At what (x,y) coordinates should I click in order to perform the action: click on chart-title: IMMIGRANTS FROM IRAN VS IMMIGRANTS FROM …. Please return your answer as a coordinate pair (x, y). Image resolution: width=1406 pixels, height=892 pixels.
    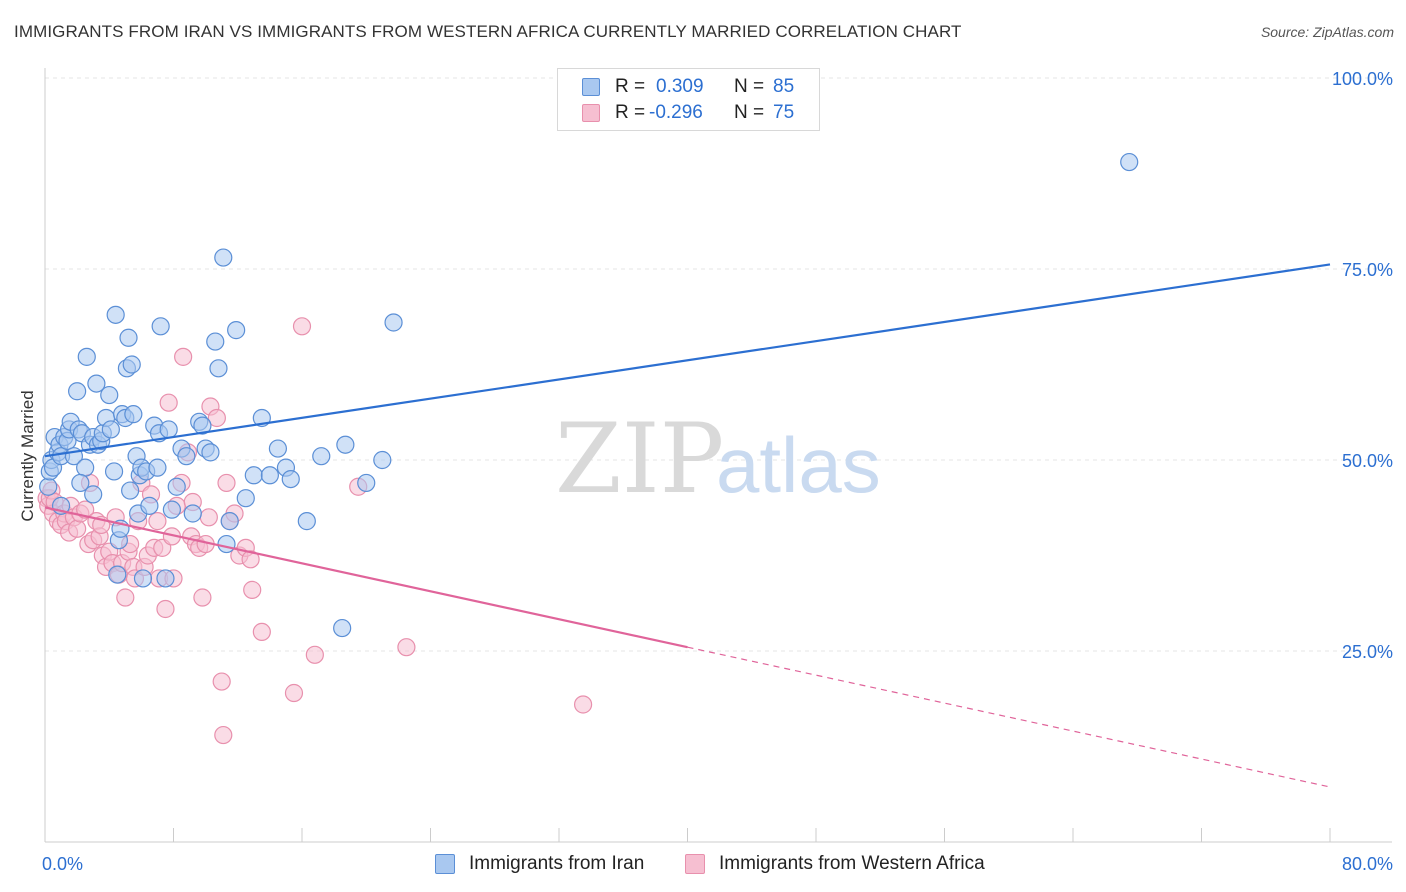
    Looking at the image, I should click on (488, 31).